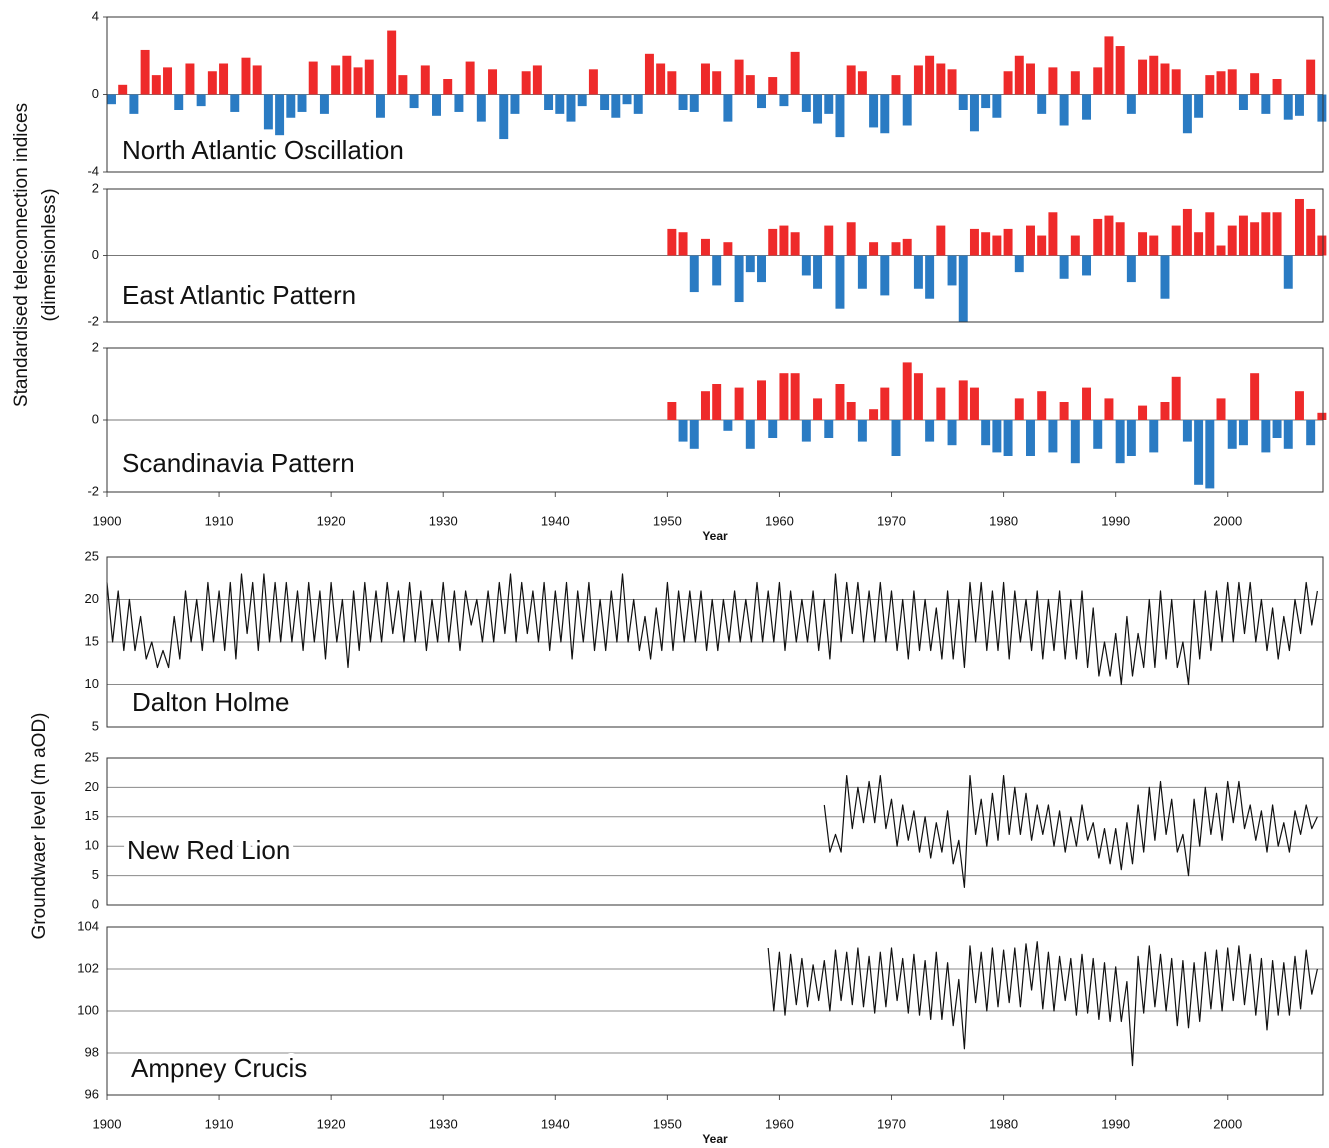 This screenshot has width=1329, height=1148. Describe the element at coordinates (779, 520) in the screenshot. I see `x-tick-label: 1960` at that location.